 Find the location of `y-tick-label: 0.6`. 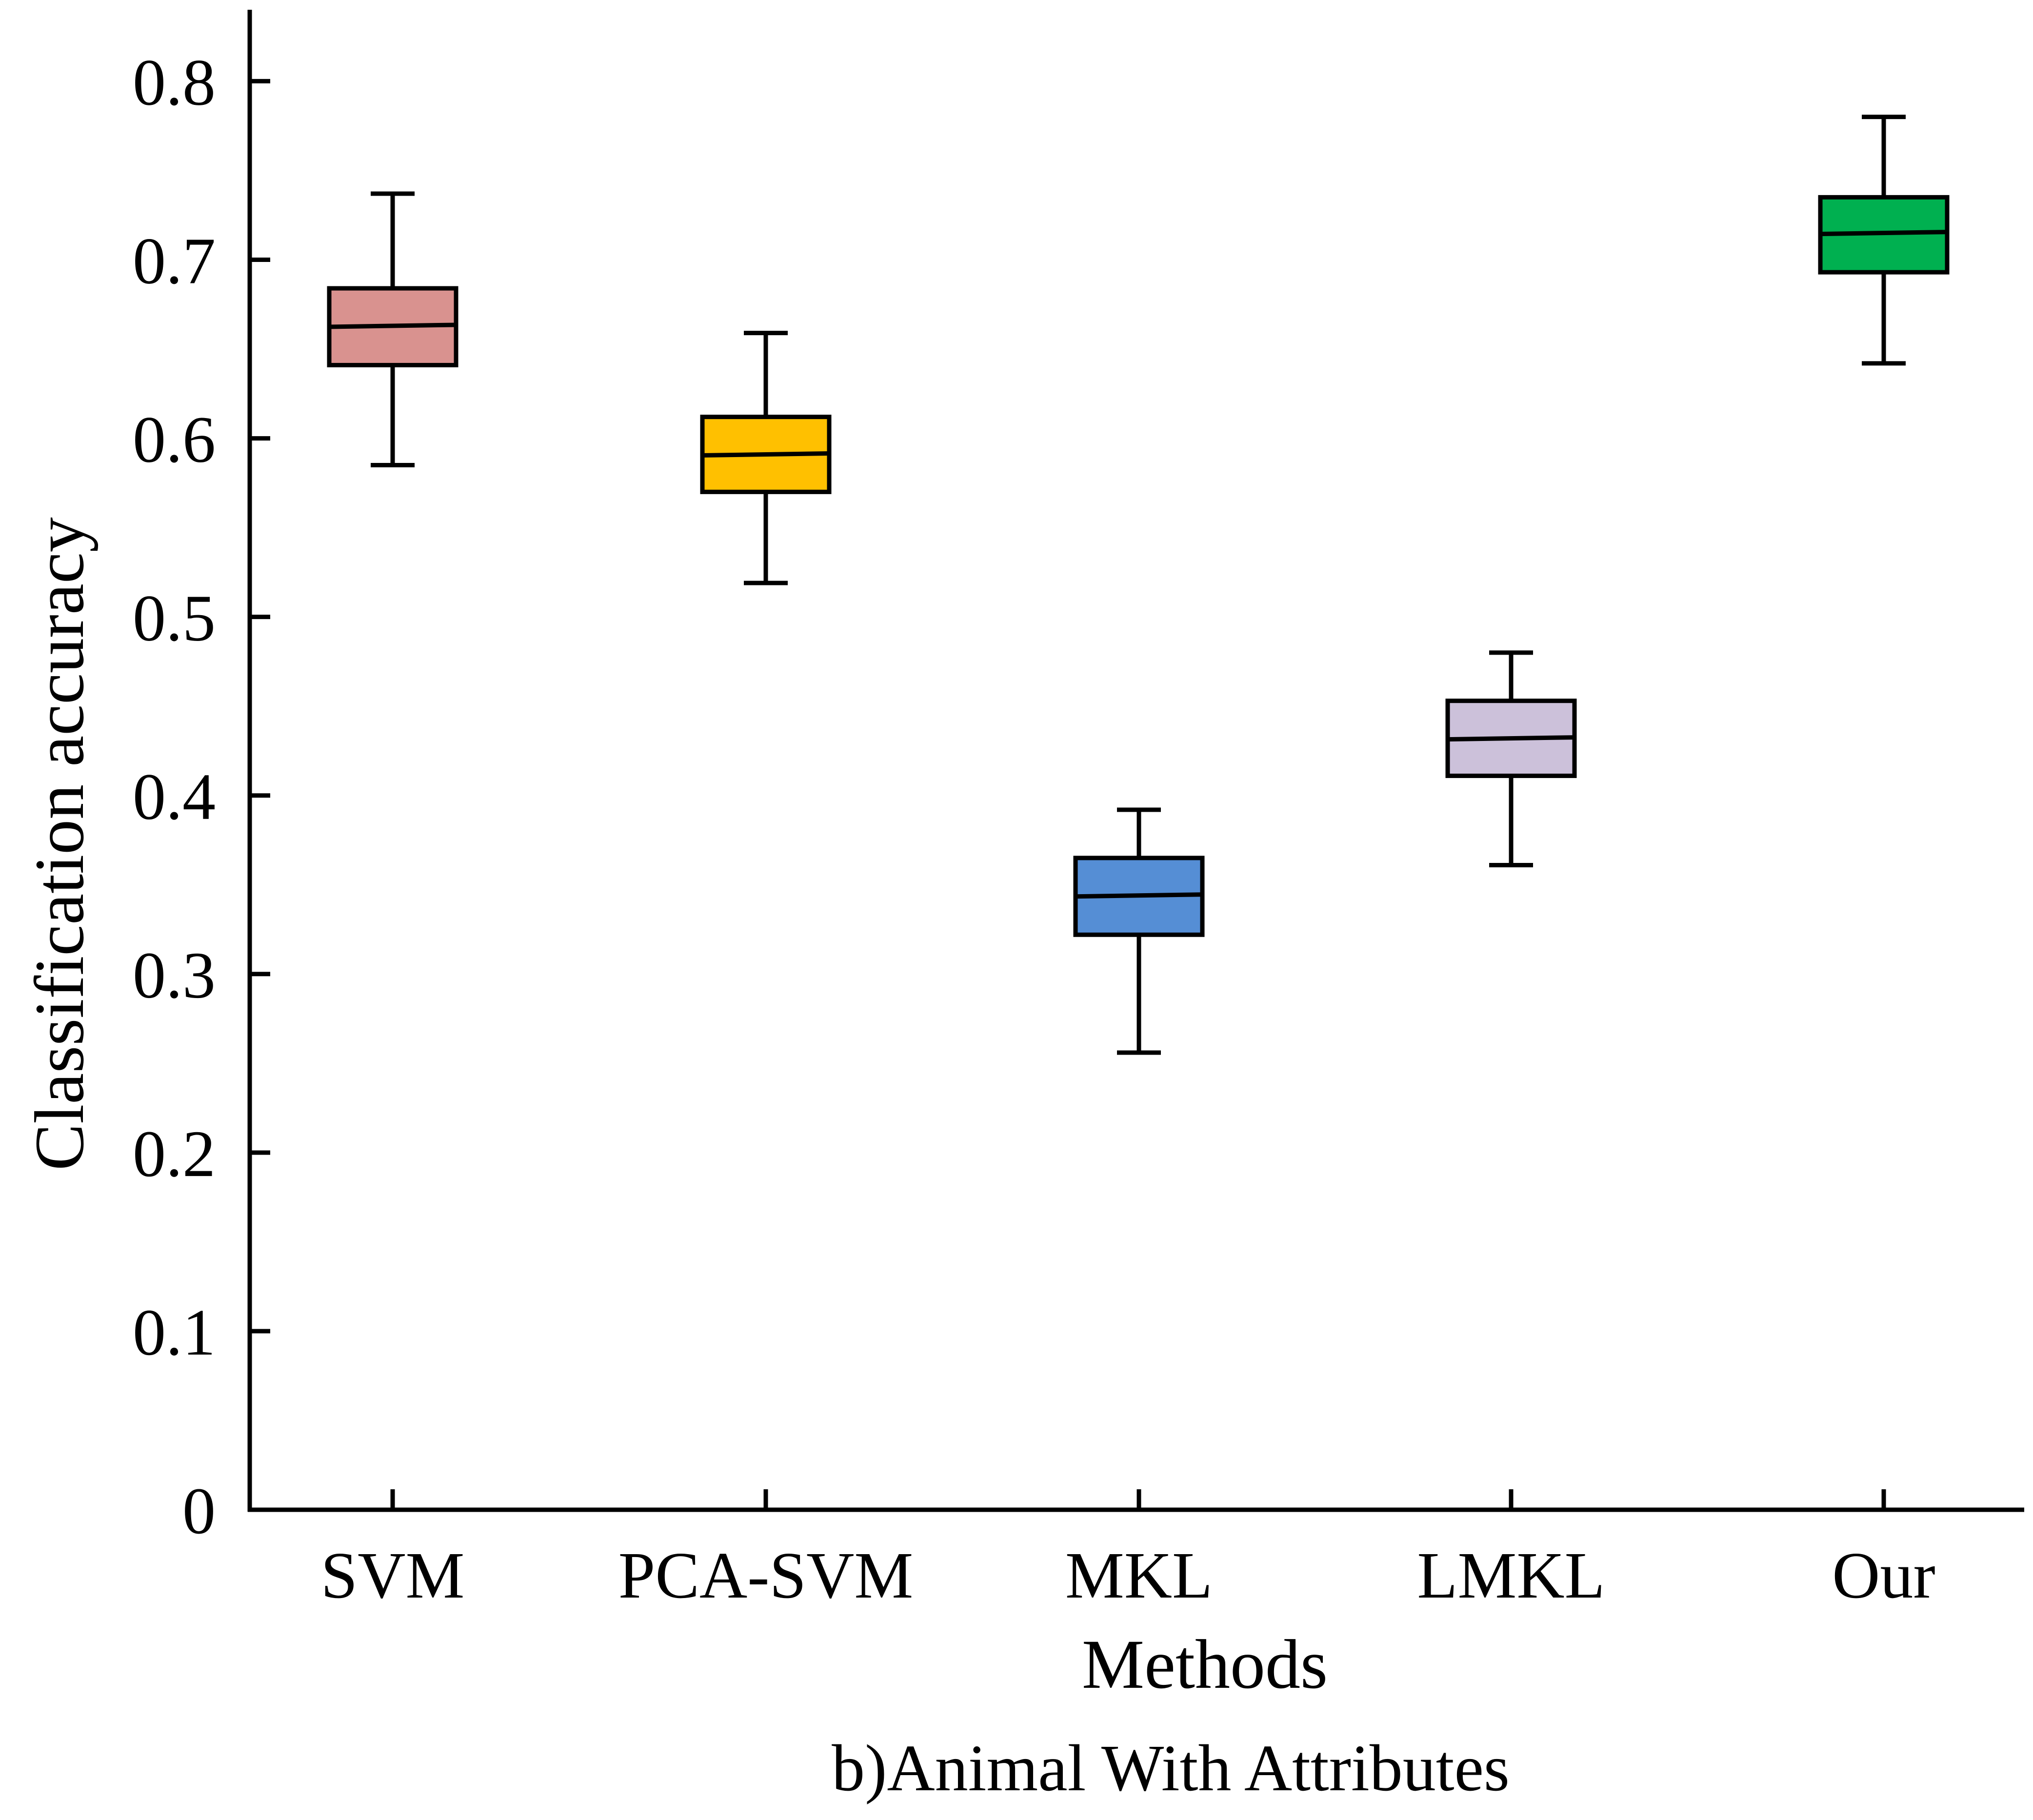

y-tick-label: 0.6 is located at coordinates (175, 440).